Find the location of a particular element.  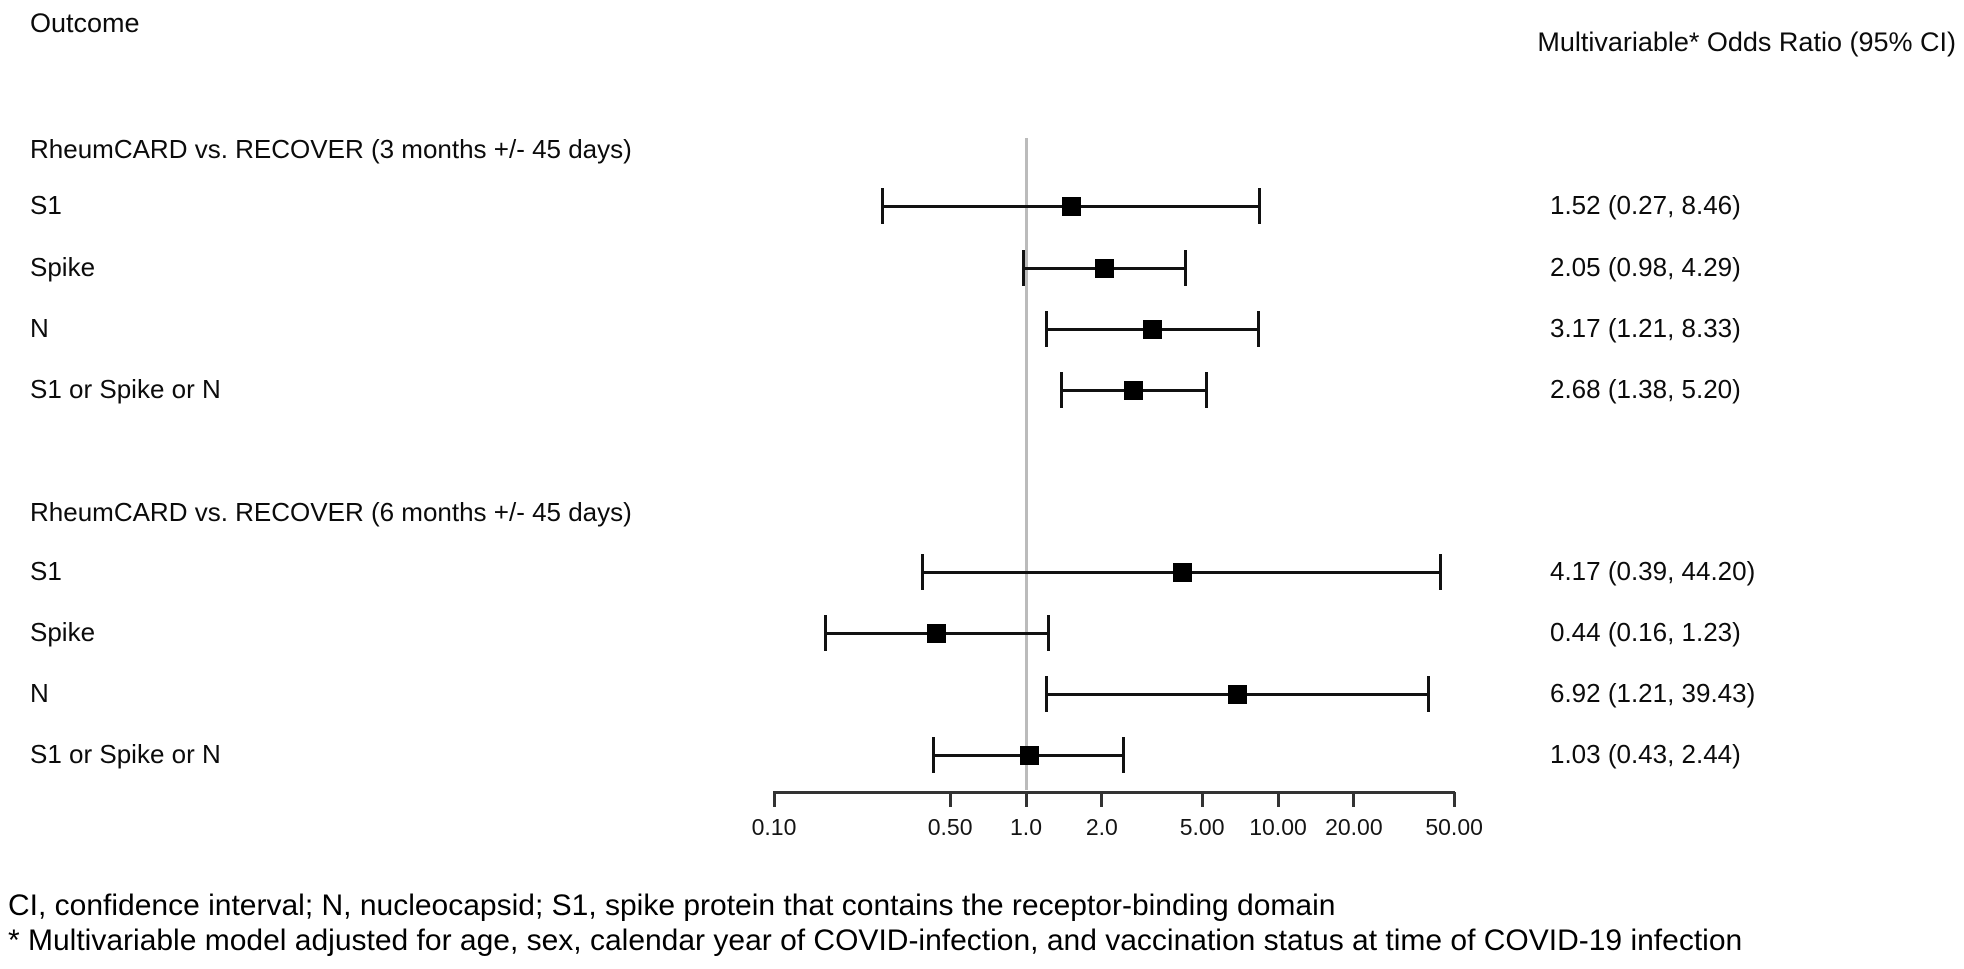

x-axis-tick-label: 50.00 is located at coordinates (1454, 827).